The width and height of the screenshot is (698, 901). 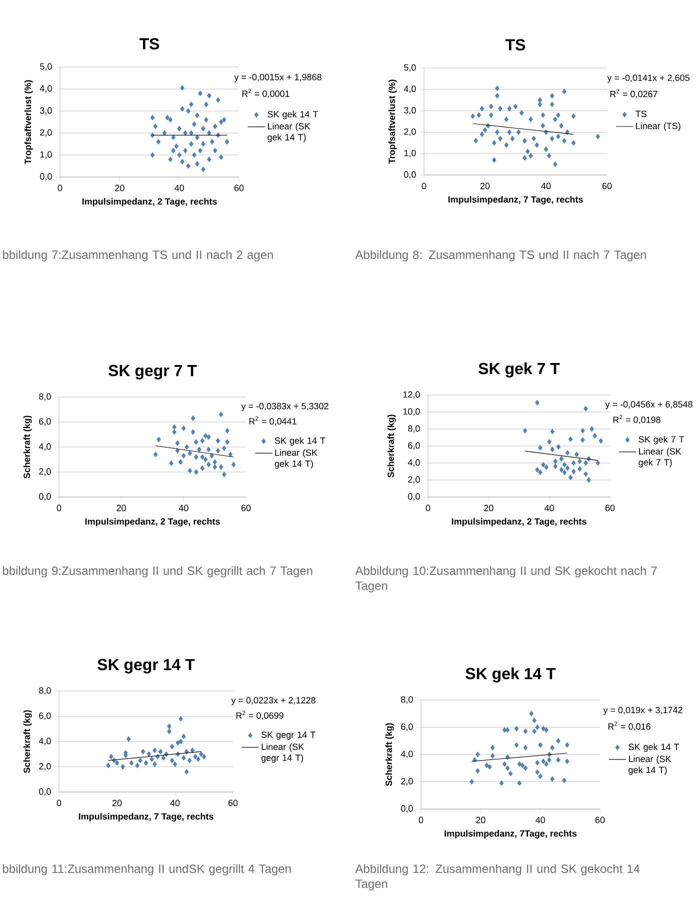 What do you see at coordinates (506, 579) in the screenshot?
I see `text: Abbildung 10:Zusammenhang II und SK gekocht nach 7 Tagen` at bounding box center [506, 579].